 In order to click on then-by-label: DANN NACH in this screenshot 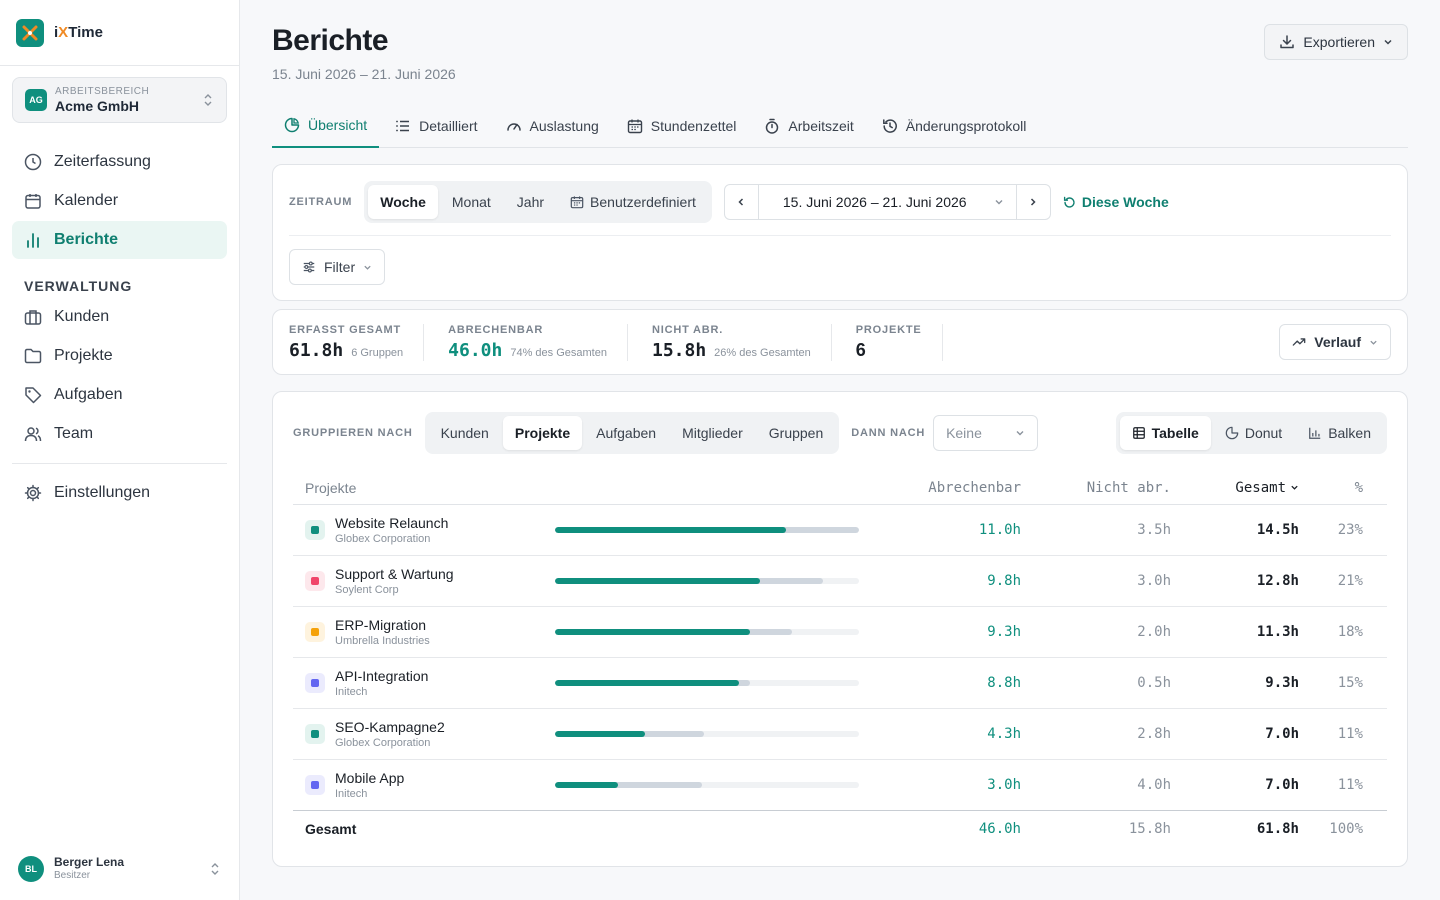, I will do `click(888, 433)`.